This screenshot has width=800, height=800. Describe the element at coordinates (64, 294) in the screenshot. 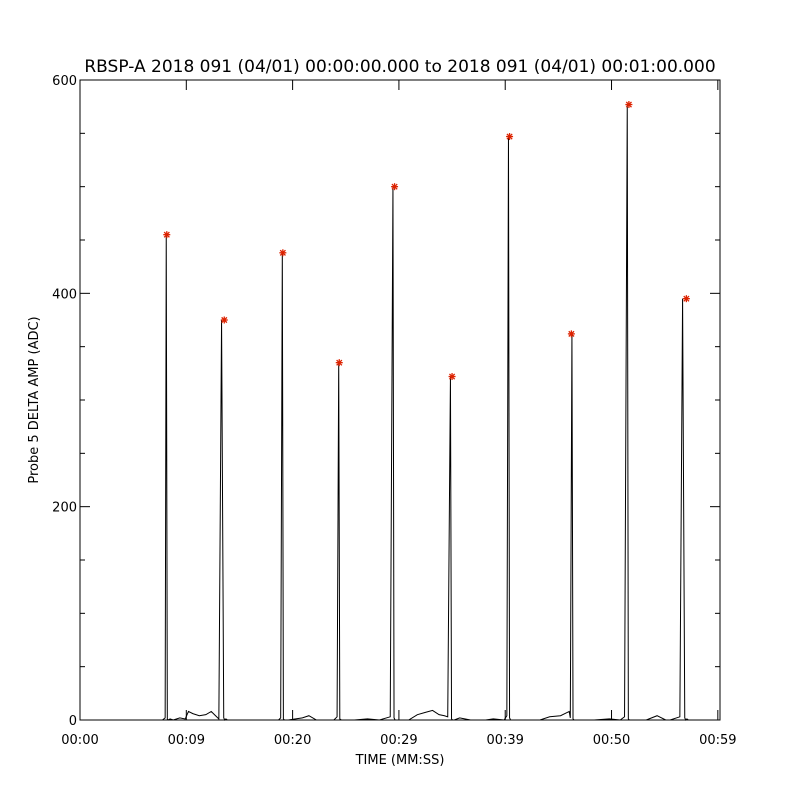

I see `y-tick-label: 400` at that location.